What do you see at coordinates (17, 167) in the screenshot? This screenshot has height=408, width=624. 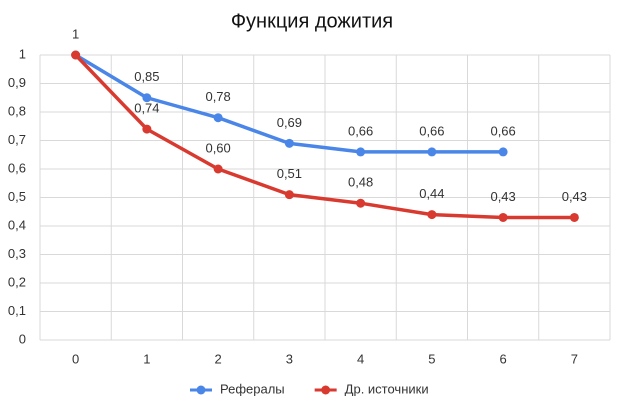 I see `y-tick-label: 0,6` at bounding box center [17, 167].